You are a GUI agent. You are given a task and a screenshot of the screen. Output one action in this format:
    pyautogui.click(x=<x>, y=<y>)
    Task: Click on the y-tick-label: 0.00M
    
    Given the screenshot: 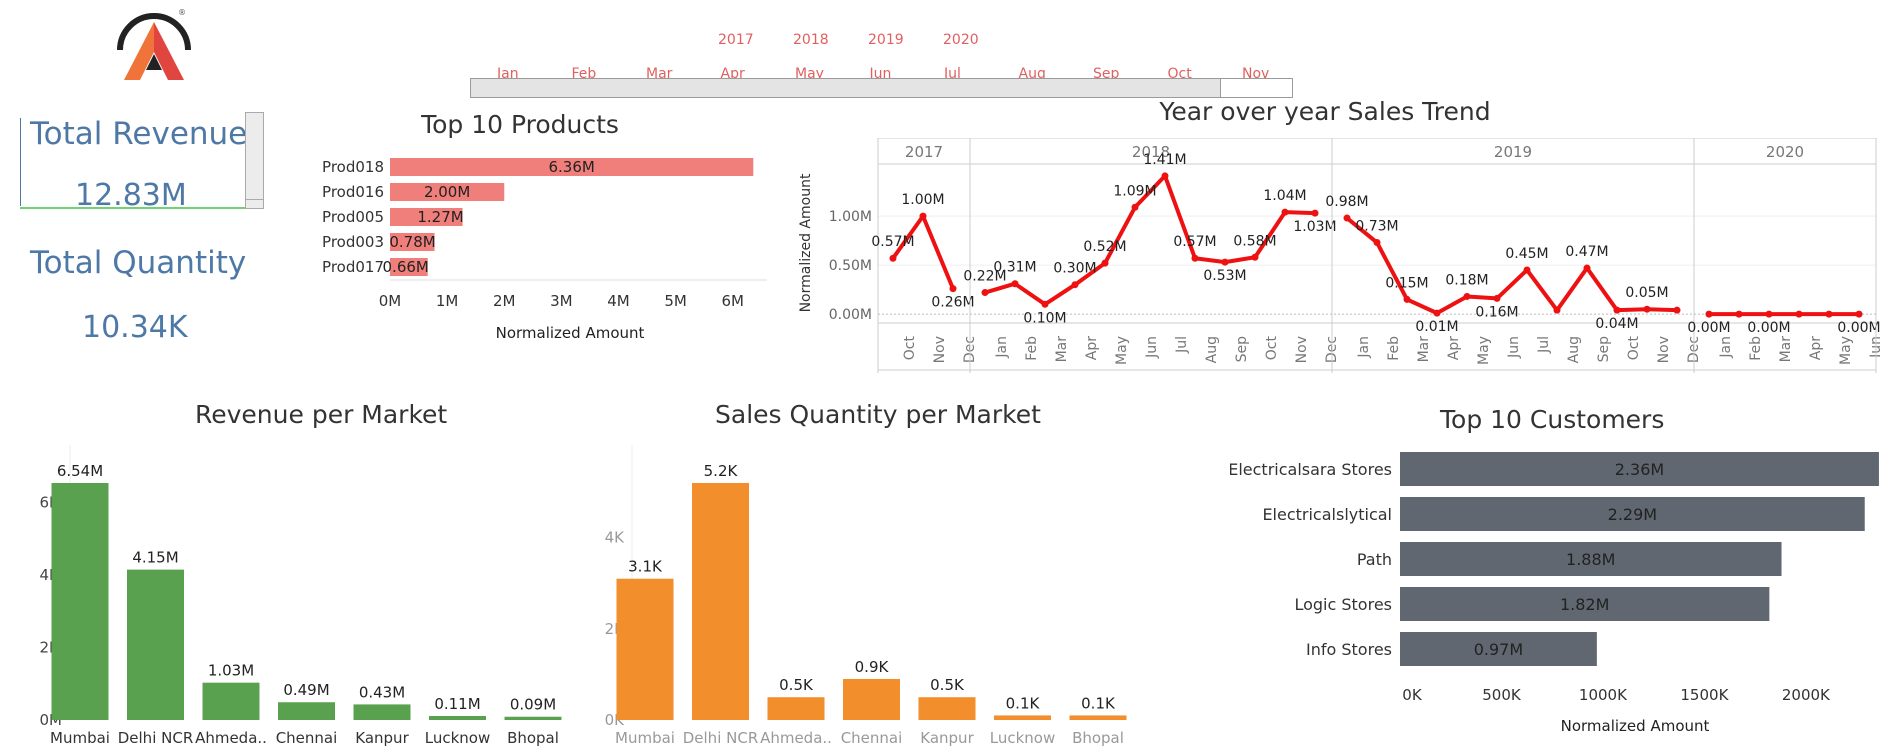 What is the action you would take?
    pyautogui.click(x=850, y=315)
    